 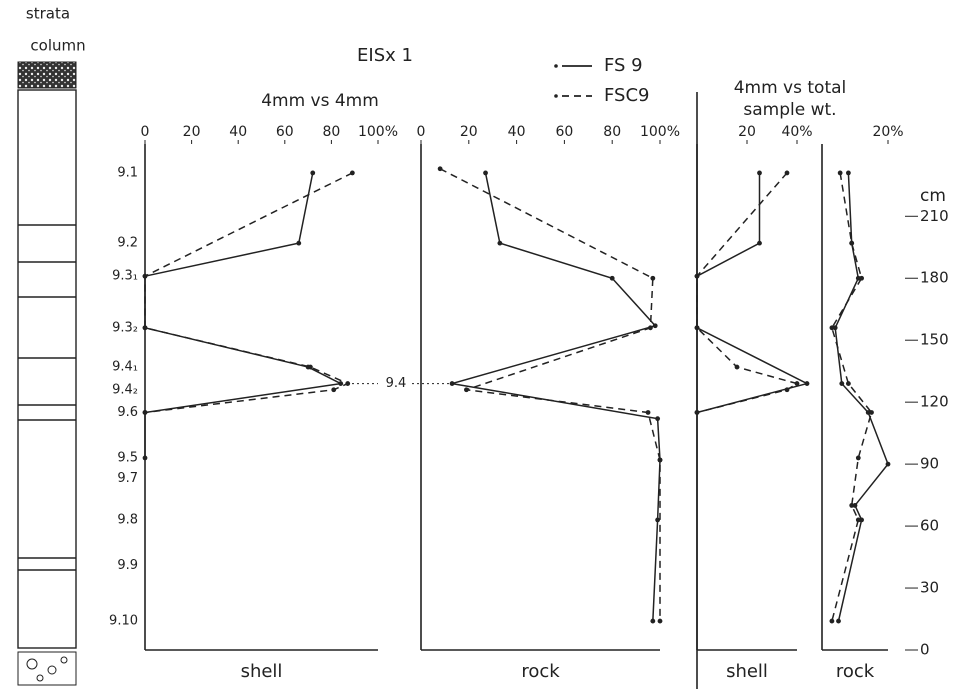 What do you see at coordinates (127, 412) in the screenshot?
I see `sample-label: 9.6` at bounding box center [127, 412].